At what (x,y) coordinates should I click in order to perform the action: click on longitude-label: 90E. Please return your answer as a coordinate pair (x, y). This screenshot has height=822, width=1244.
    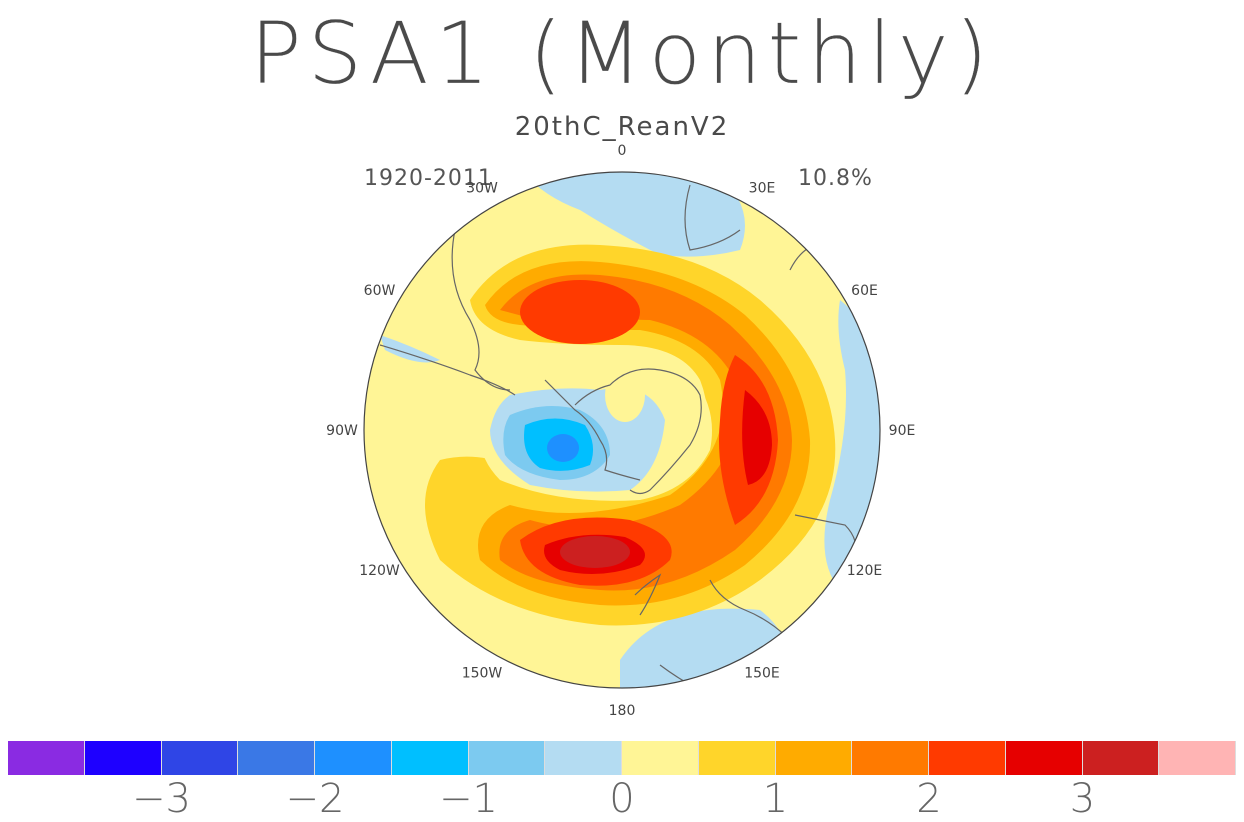
    Looking at the image, I should click on (902, 431).